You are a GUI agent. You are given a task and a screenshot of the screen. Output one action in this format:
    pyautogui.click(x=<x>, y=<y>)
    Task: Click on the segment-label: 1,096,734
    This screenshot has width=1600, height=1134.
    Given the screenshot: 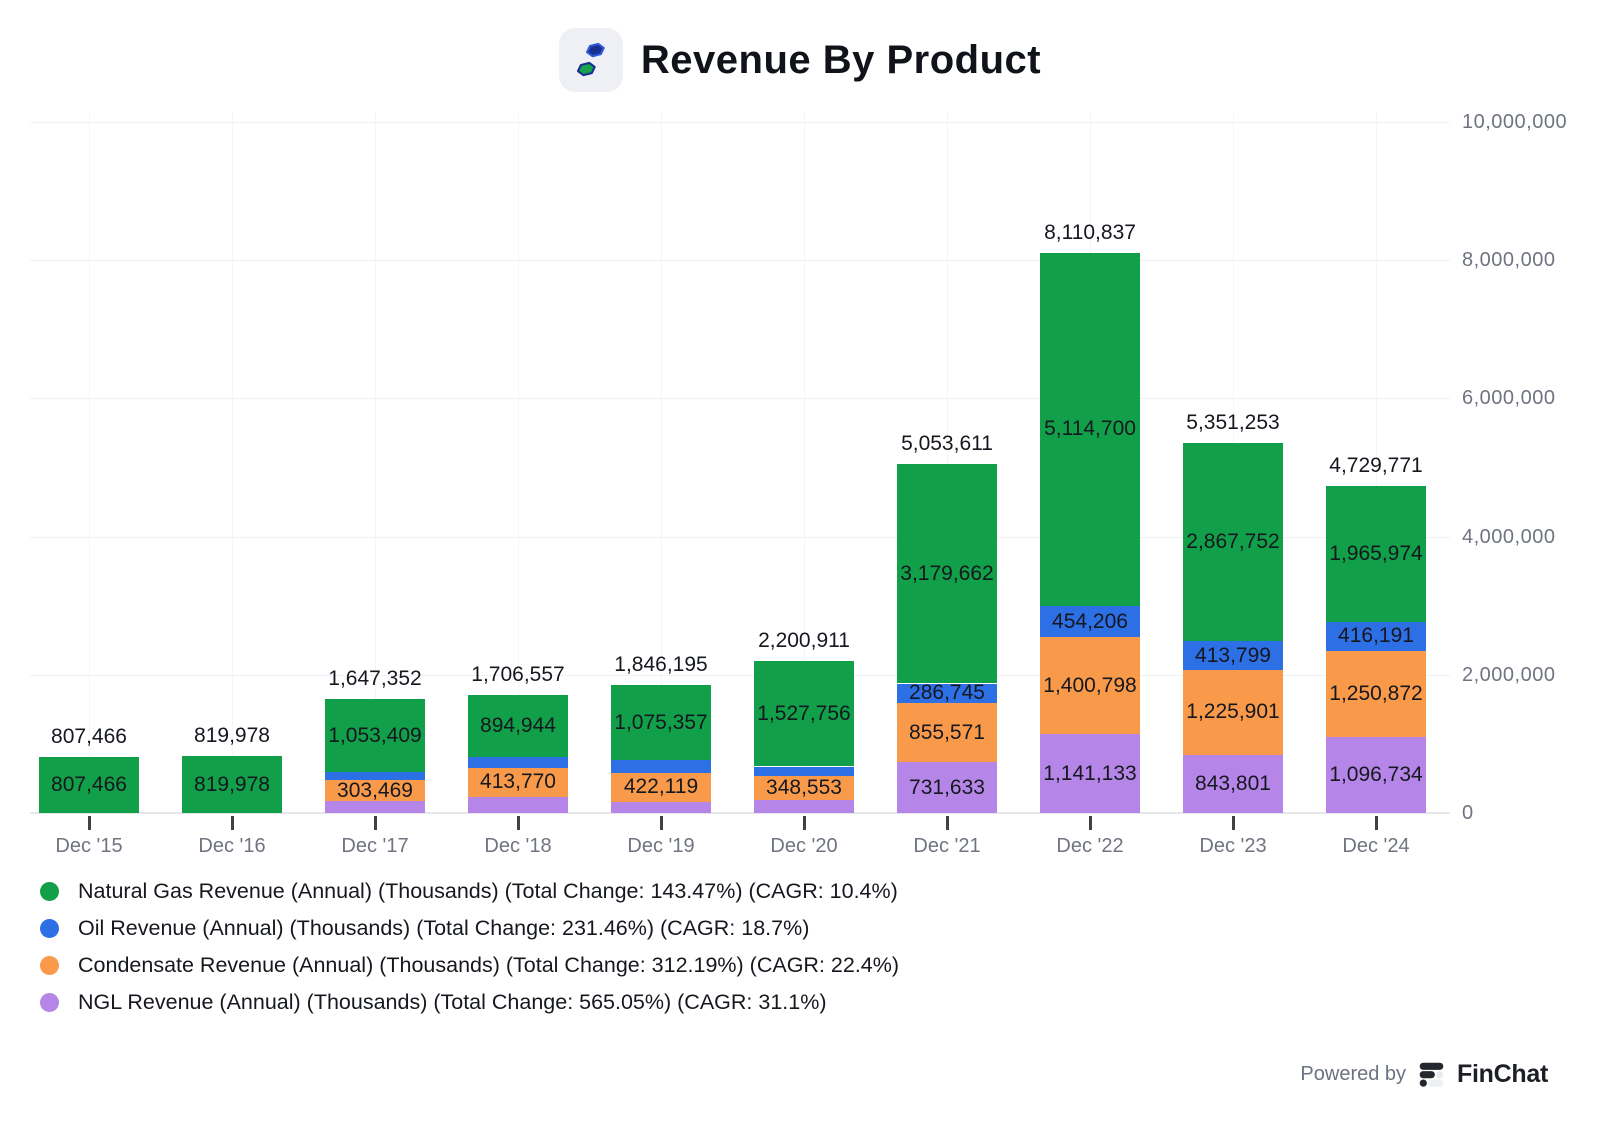 What is the action you would take?
    pyautogui.click(x=1376, y=775)
    